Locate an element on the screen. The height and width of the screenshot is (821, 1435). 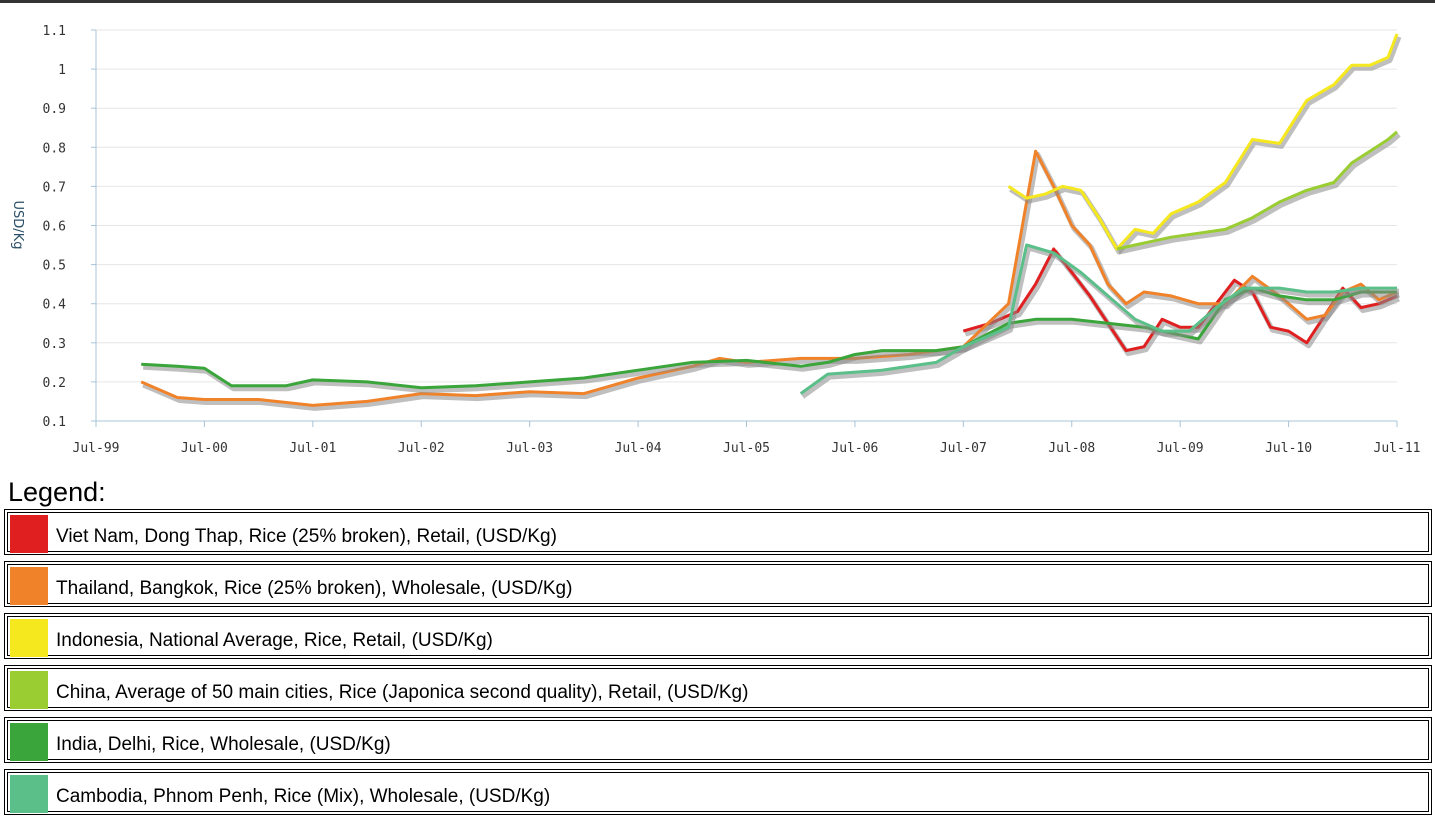
y-tick-label: 1 is located at coordinates (62, 70).